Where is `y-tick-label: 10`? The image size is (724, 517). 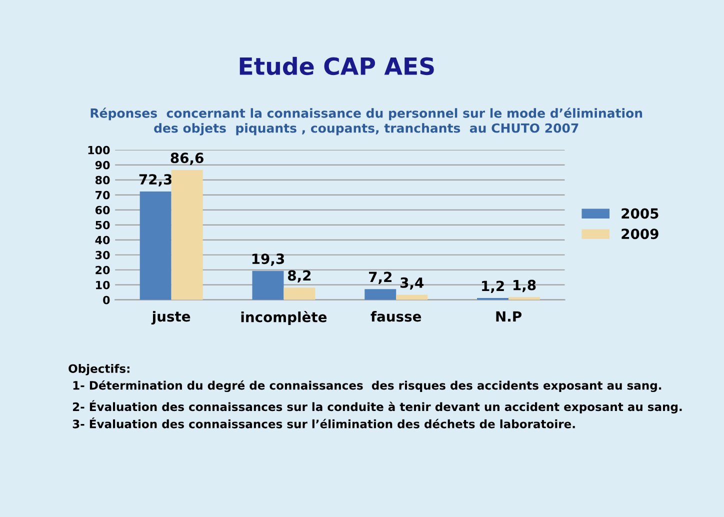
y-tick-label: 10 is located at coordinates (103, 285).